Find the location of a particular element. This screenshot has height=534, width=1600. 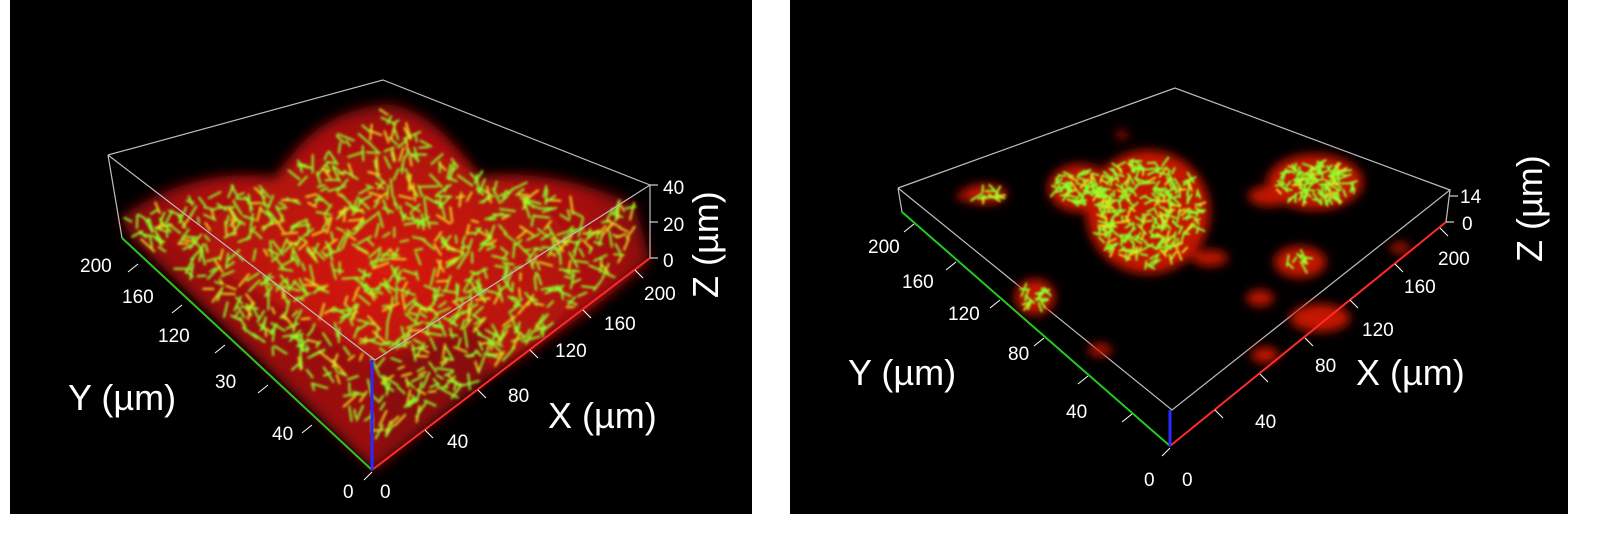

z-tick-label: 0 is located at coordinates (668, 261).